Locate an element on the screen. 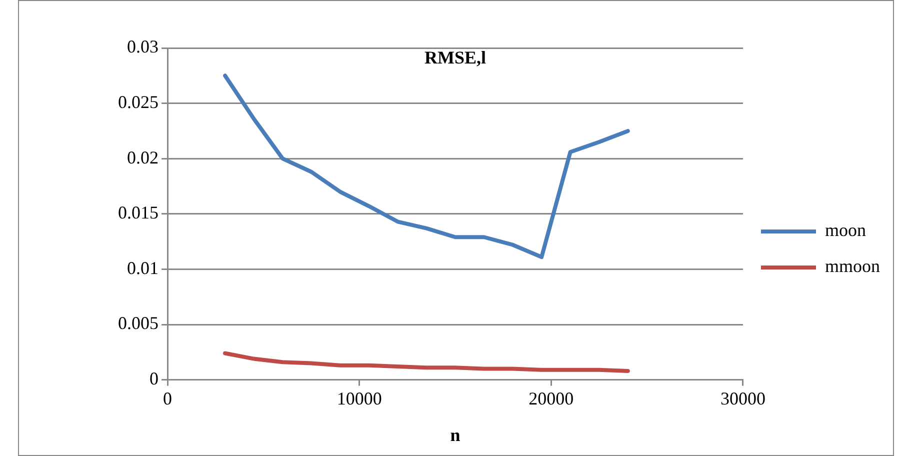 This screenshot has height=456, width=905. legend-label: moon is located at coordinates (845, 230).